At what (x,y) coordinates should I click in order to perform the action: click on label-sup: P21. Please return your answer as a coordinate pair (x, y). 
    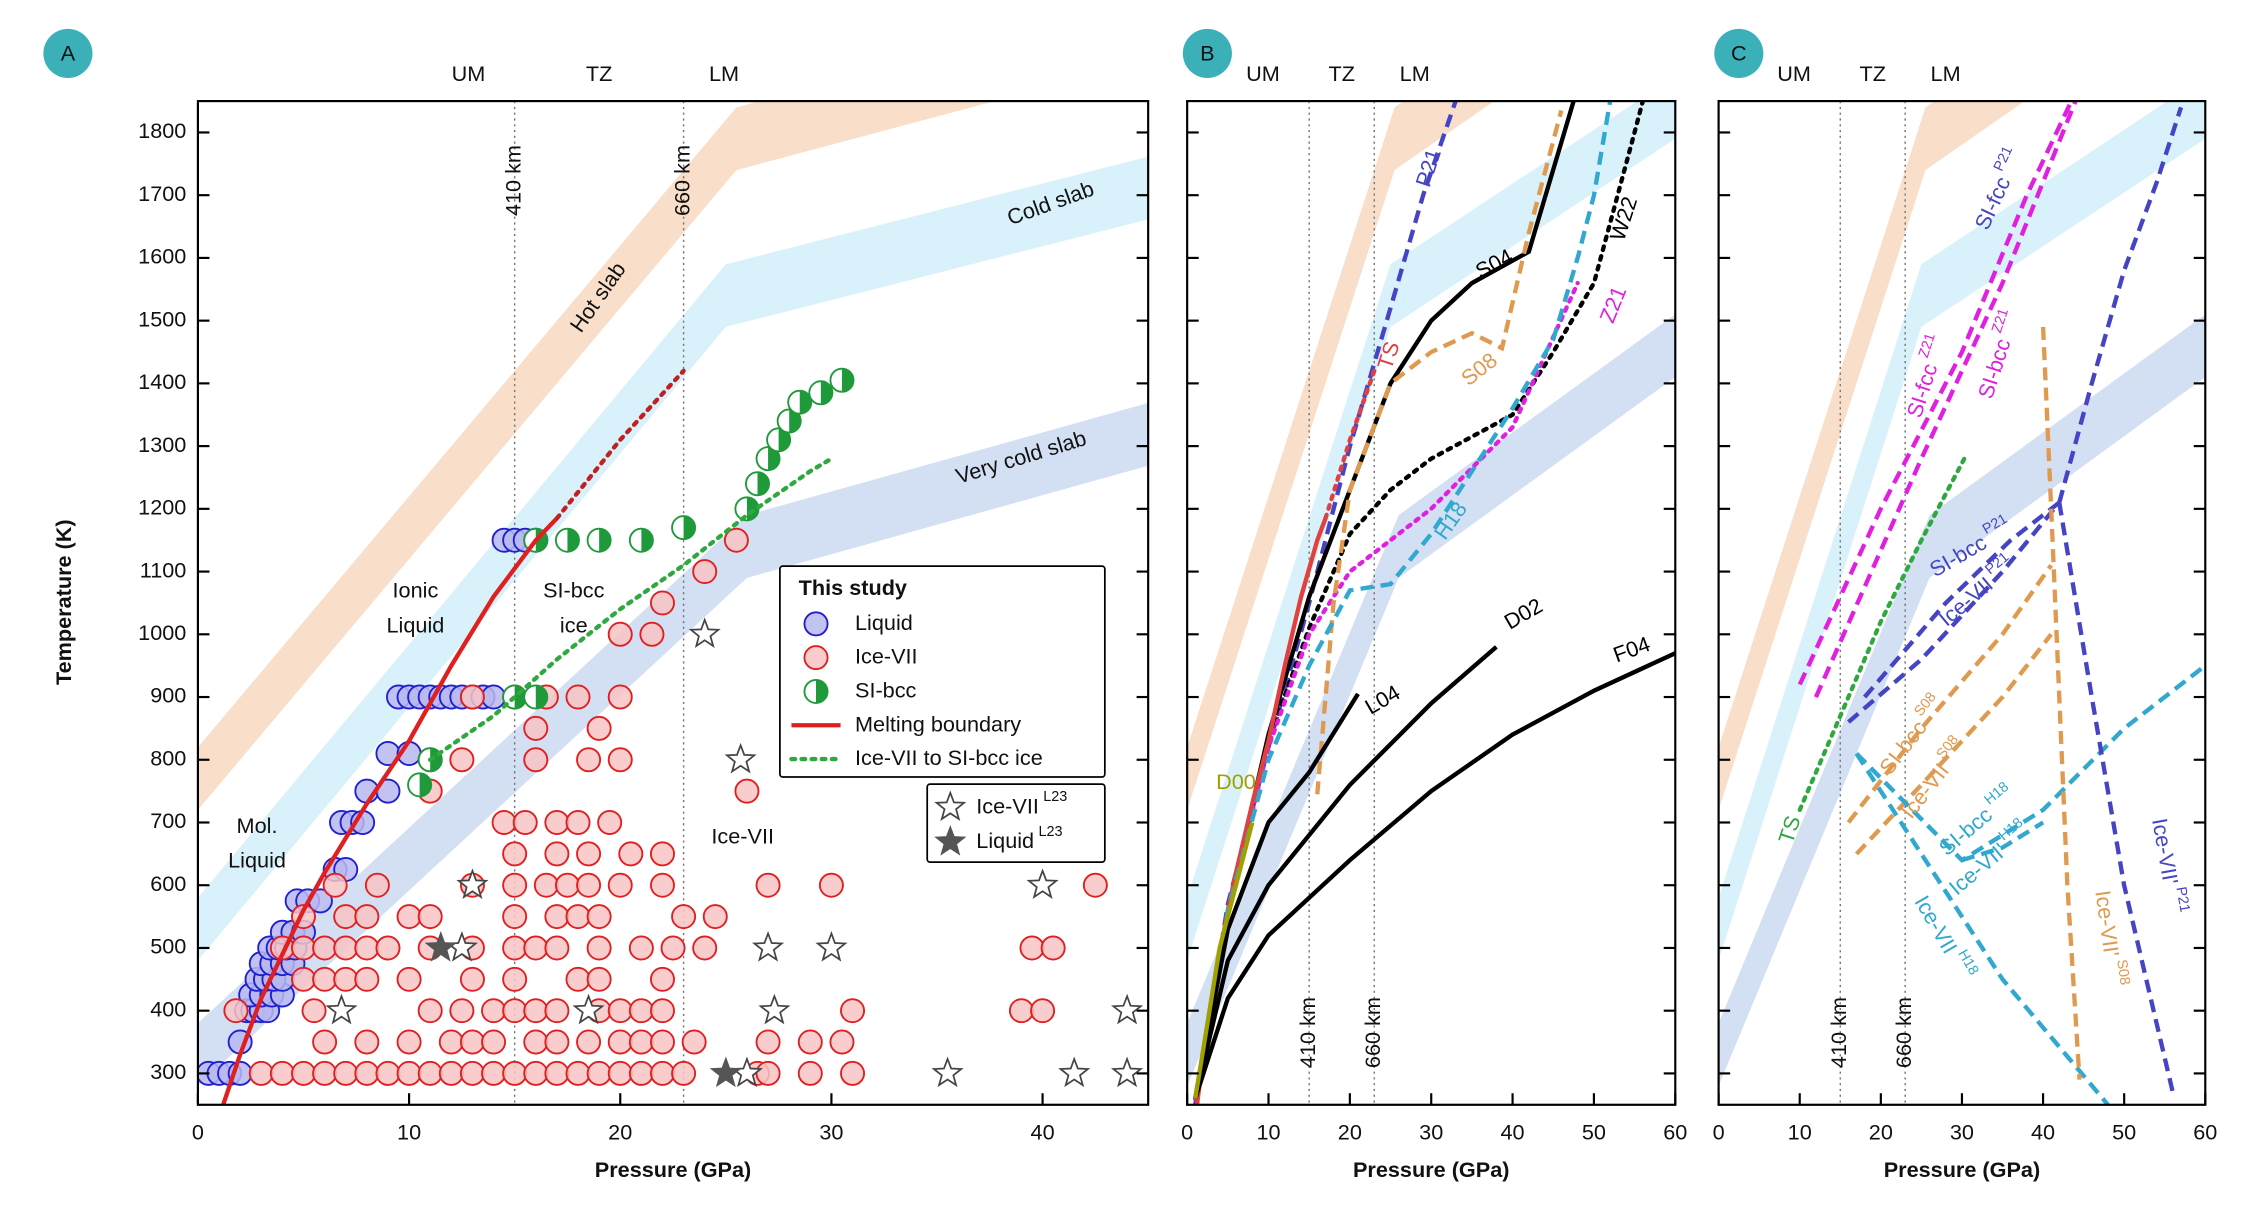
    Looking at the image, I should click on (2003, 159).